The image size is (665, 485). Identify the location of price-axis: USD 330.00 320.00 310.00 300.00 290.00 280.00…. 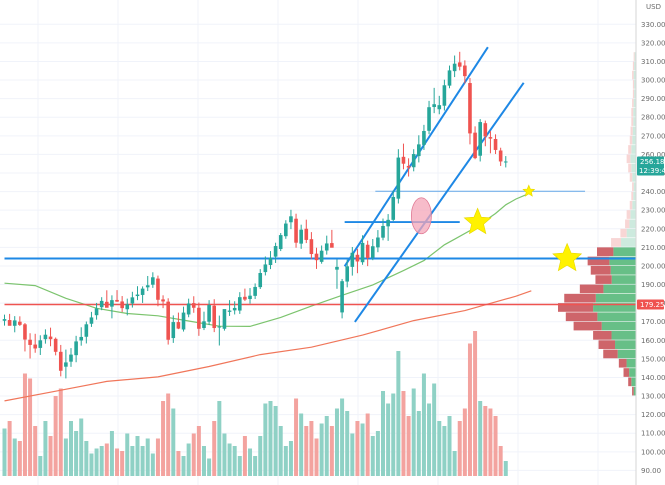
(650, 242).